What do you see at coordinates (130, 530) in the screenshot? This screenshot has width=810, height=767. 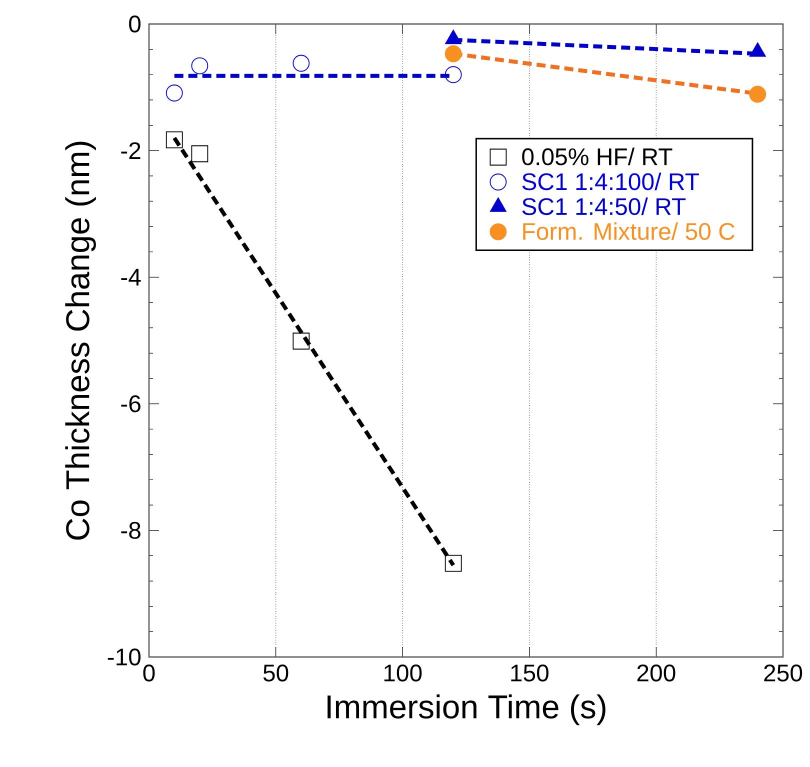 I see `y-tick-label: -8` at bounding box center [130, 530].